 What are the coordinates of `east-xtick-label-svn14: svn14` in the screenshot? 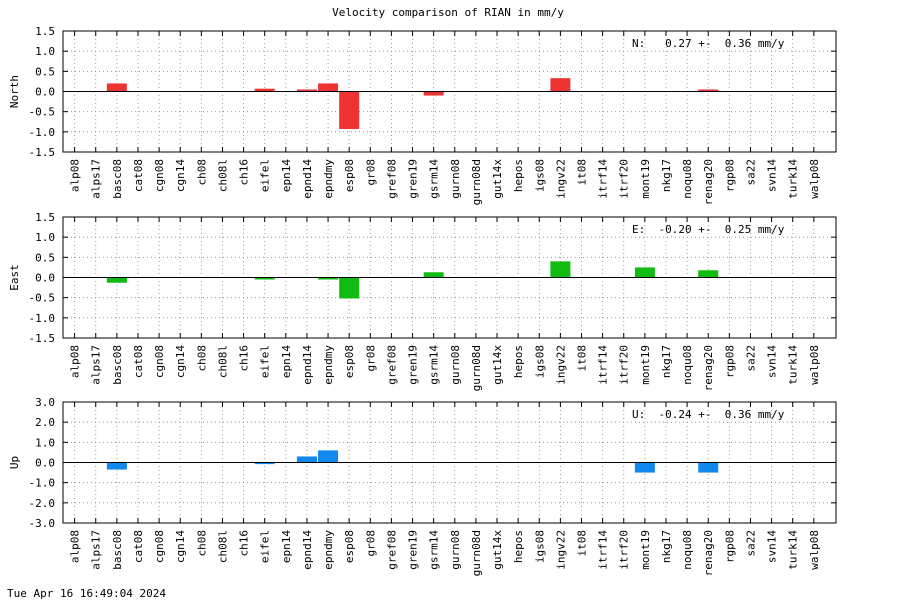 It's located at (772, 361).